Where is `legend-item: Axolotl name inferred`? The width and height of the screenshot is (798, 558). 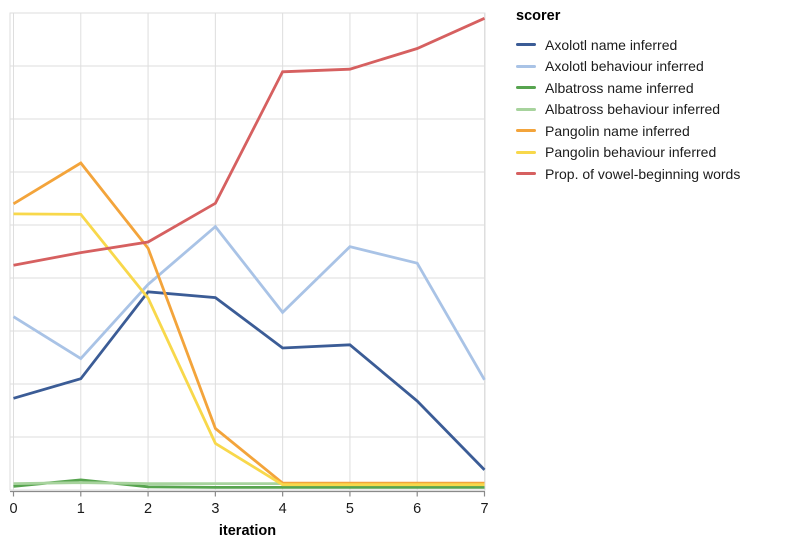 legend-item: Axolotl name inferred is located at coordinates (654, 45).